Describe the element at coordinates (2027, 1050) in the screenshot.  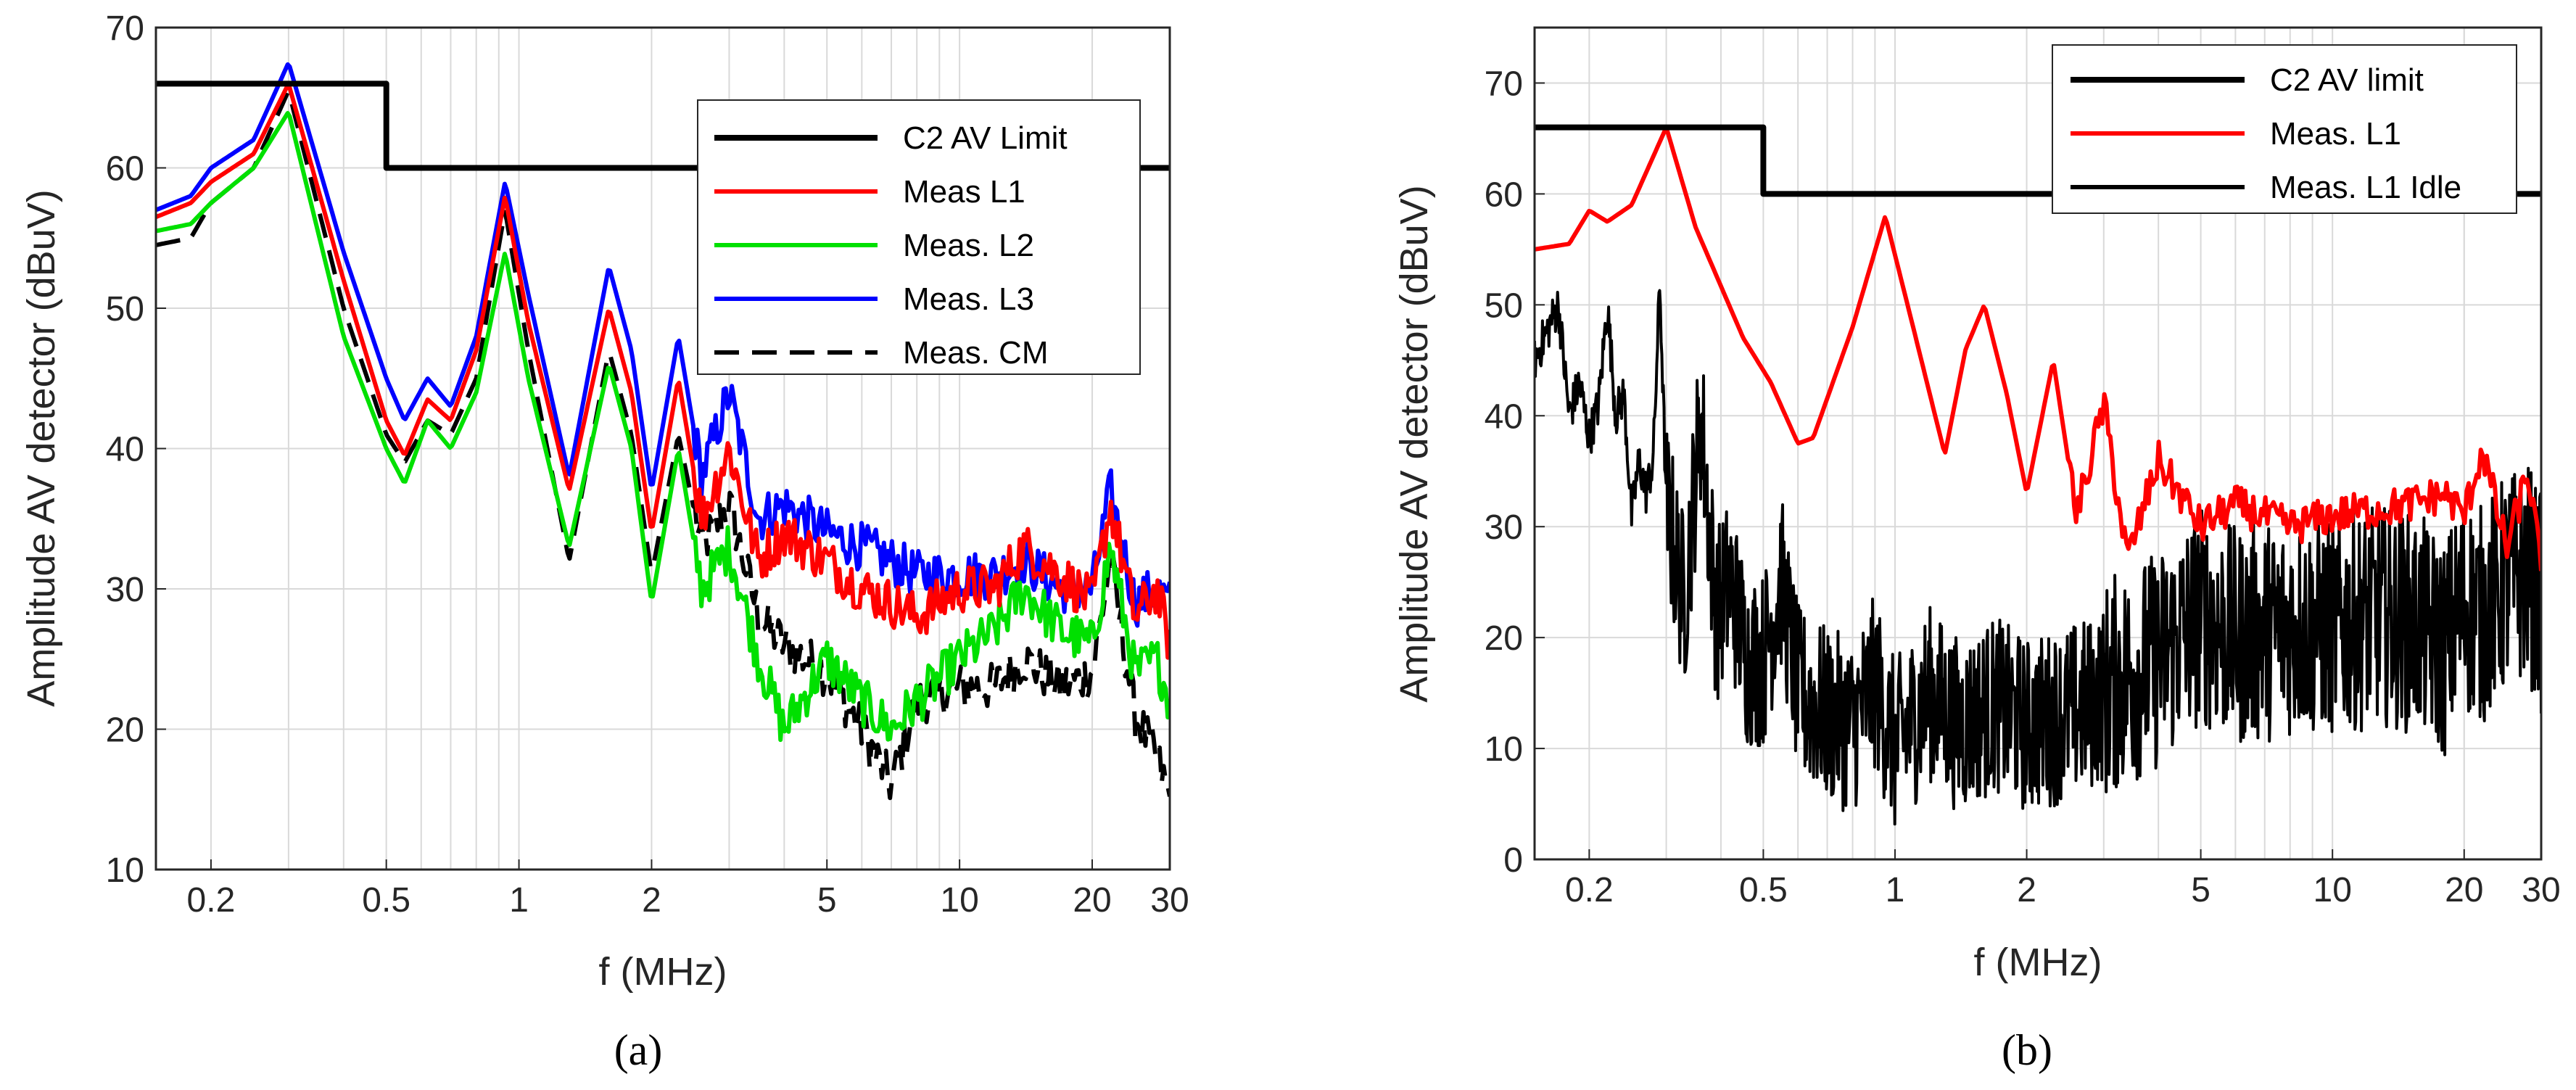
I see `caption-b: (b)` at that location.